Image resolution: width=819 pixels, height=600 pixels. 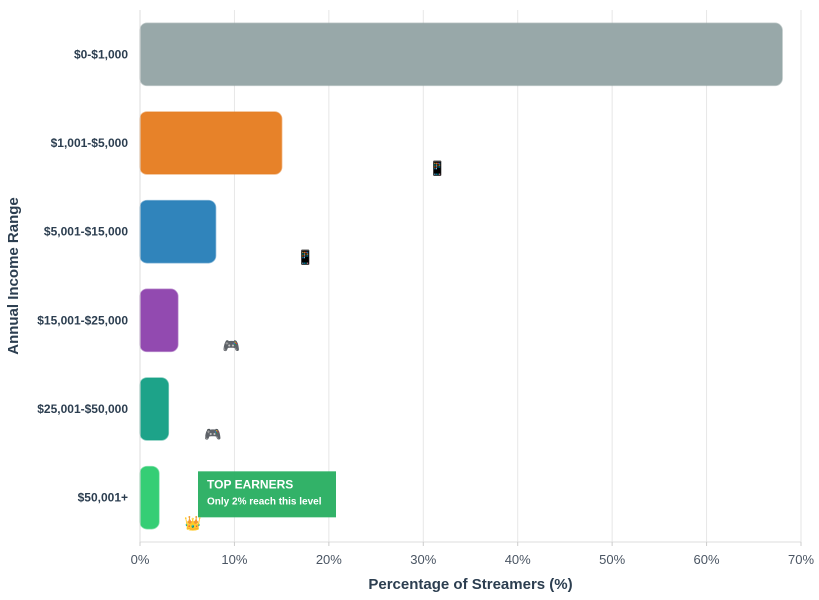 I want to click on y-tick-label: $25,001-$50,000, so click(x=82, y=409).